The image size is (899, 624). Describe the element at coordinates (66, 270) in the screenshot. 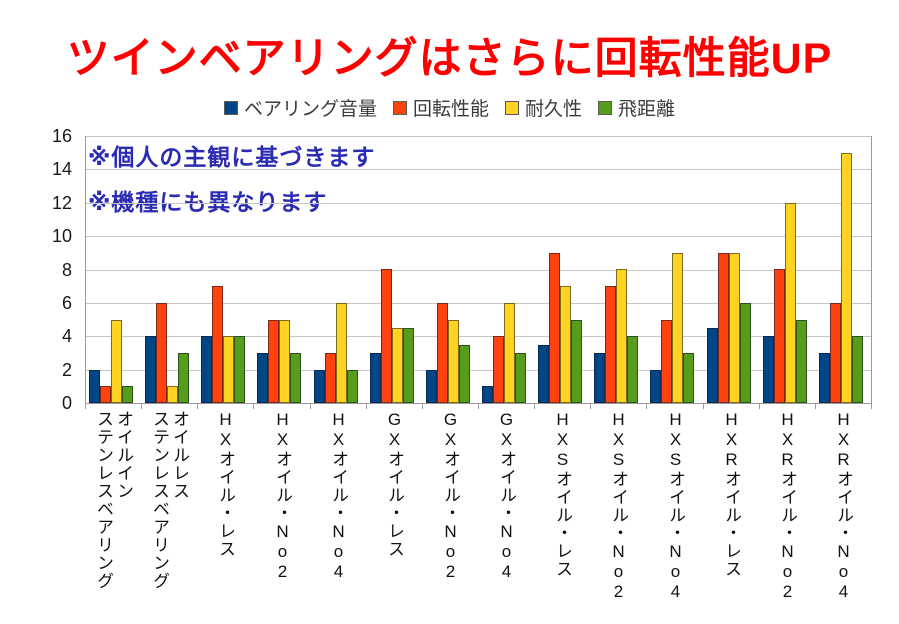

I see `y-axis-tick-label: 8` at that location.